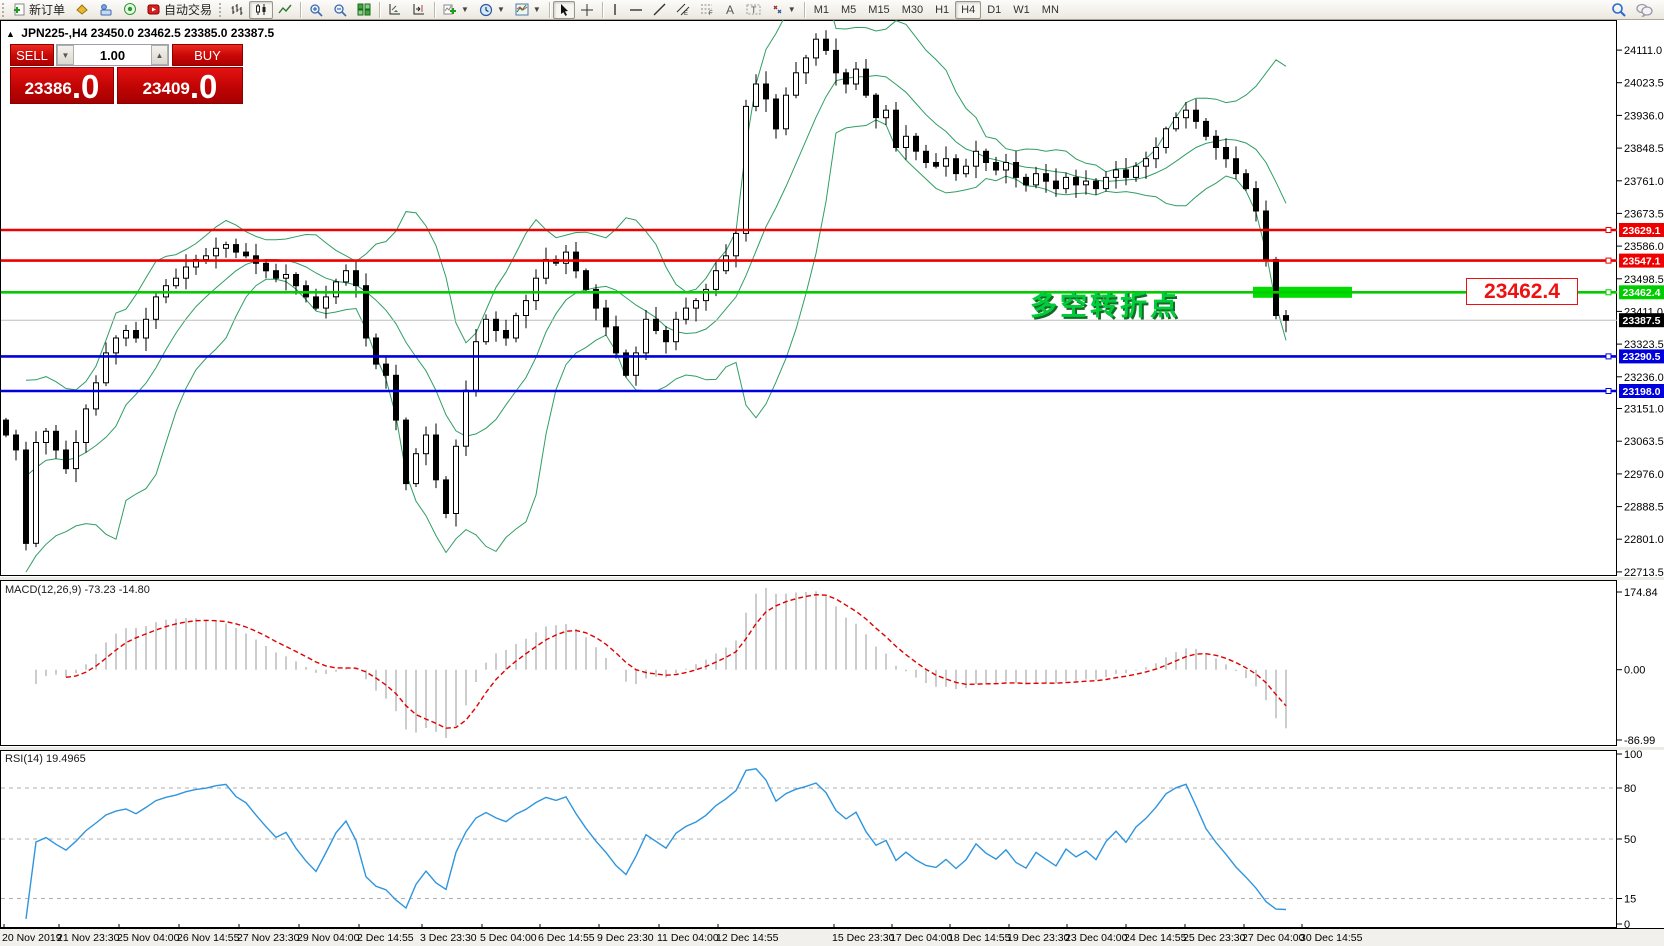  What do you see at coordinates (62, 85) in the screenshot?
I see `sell-price: 23386 .0` at bounding box center [62, 85].